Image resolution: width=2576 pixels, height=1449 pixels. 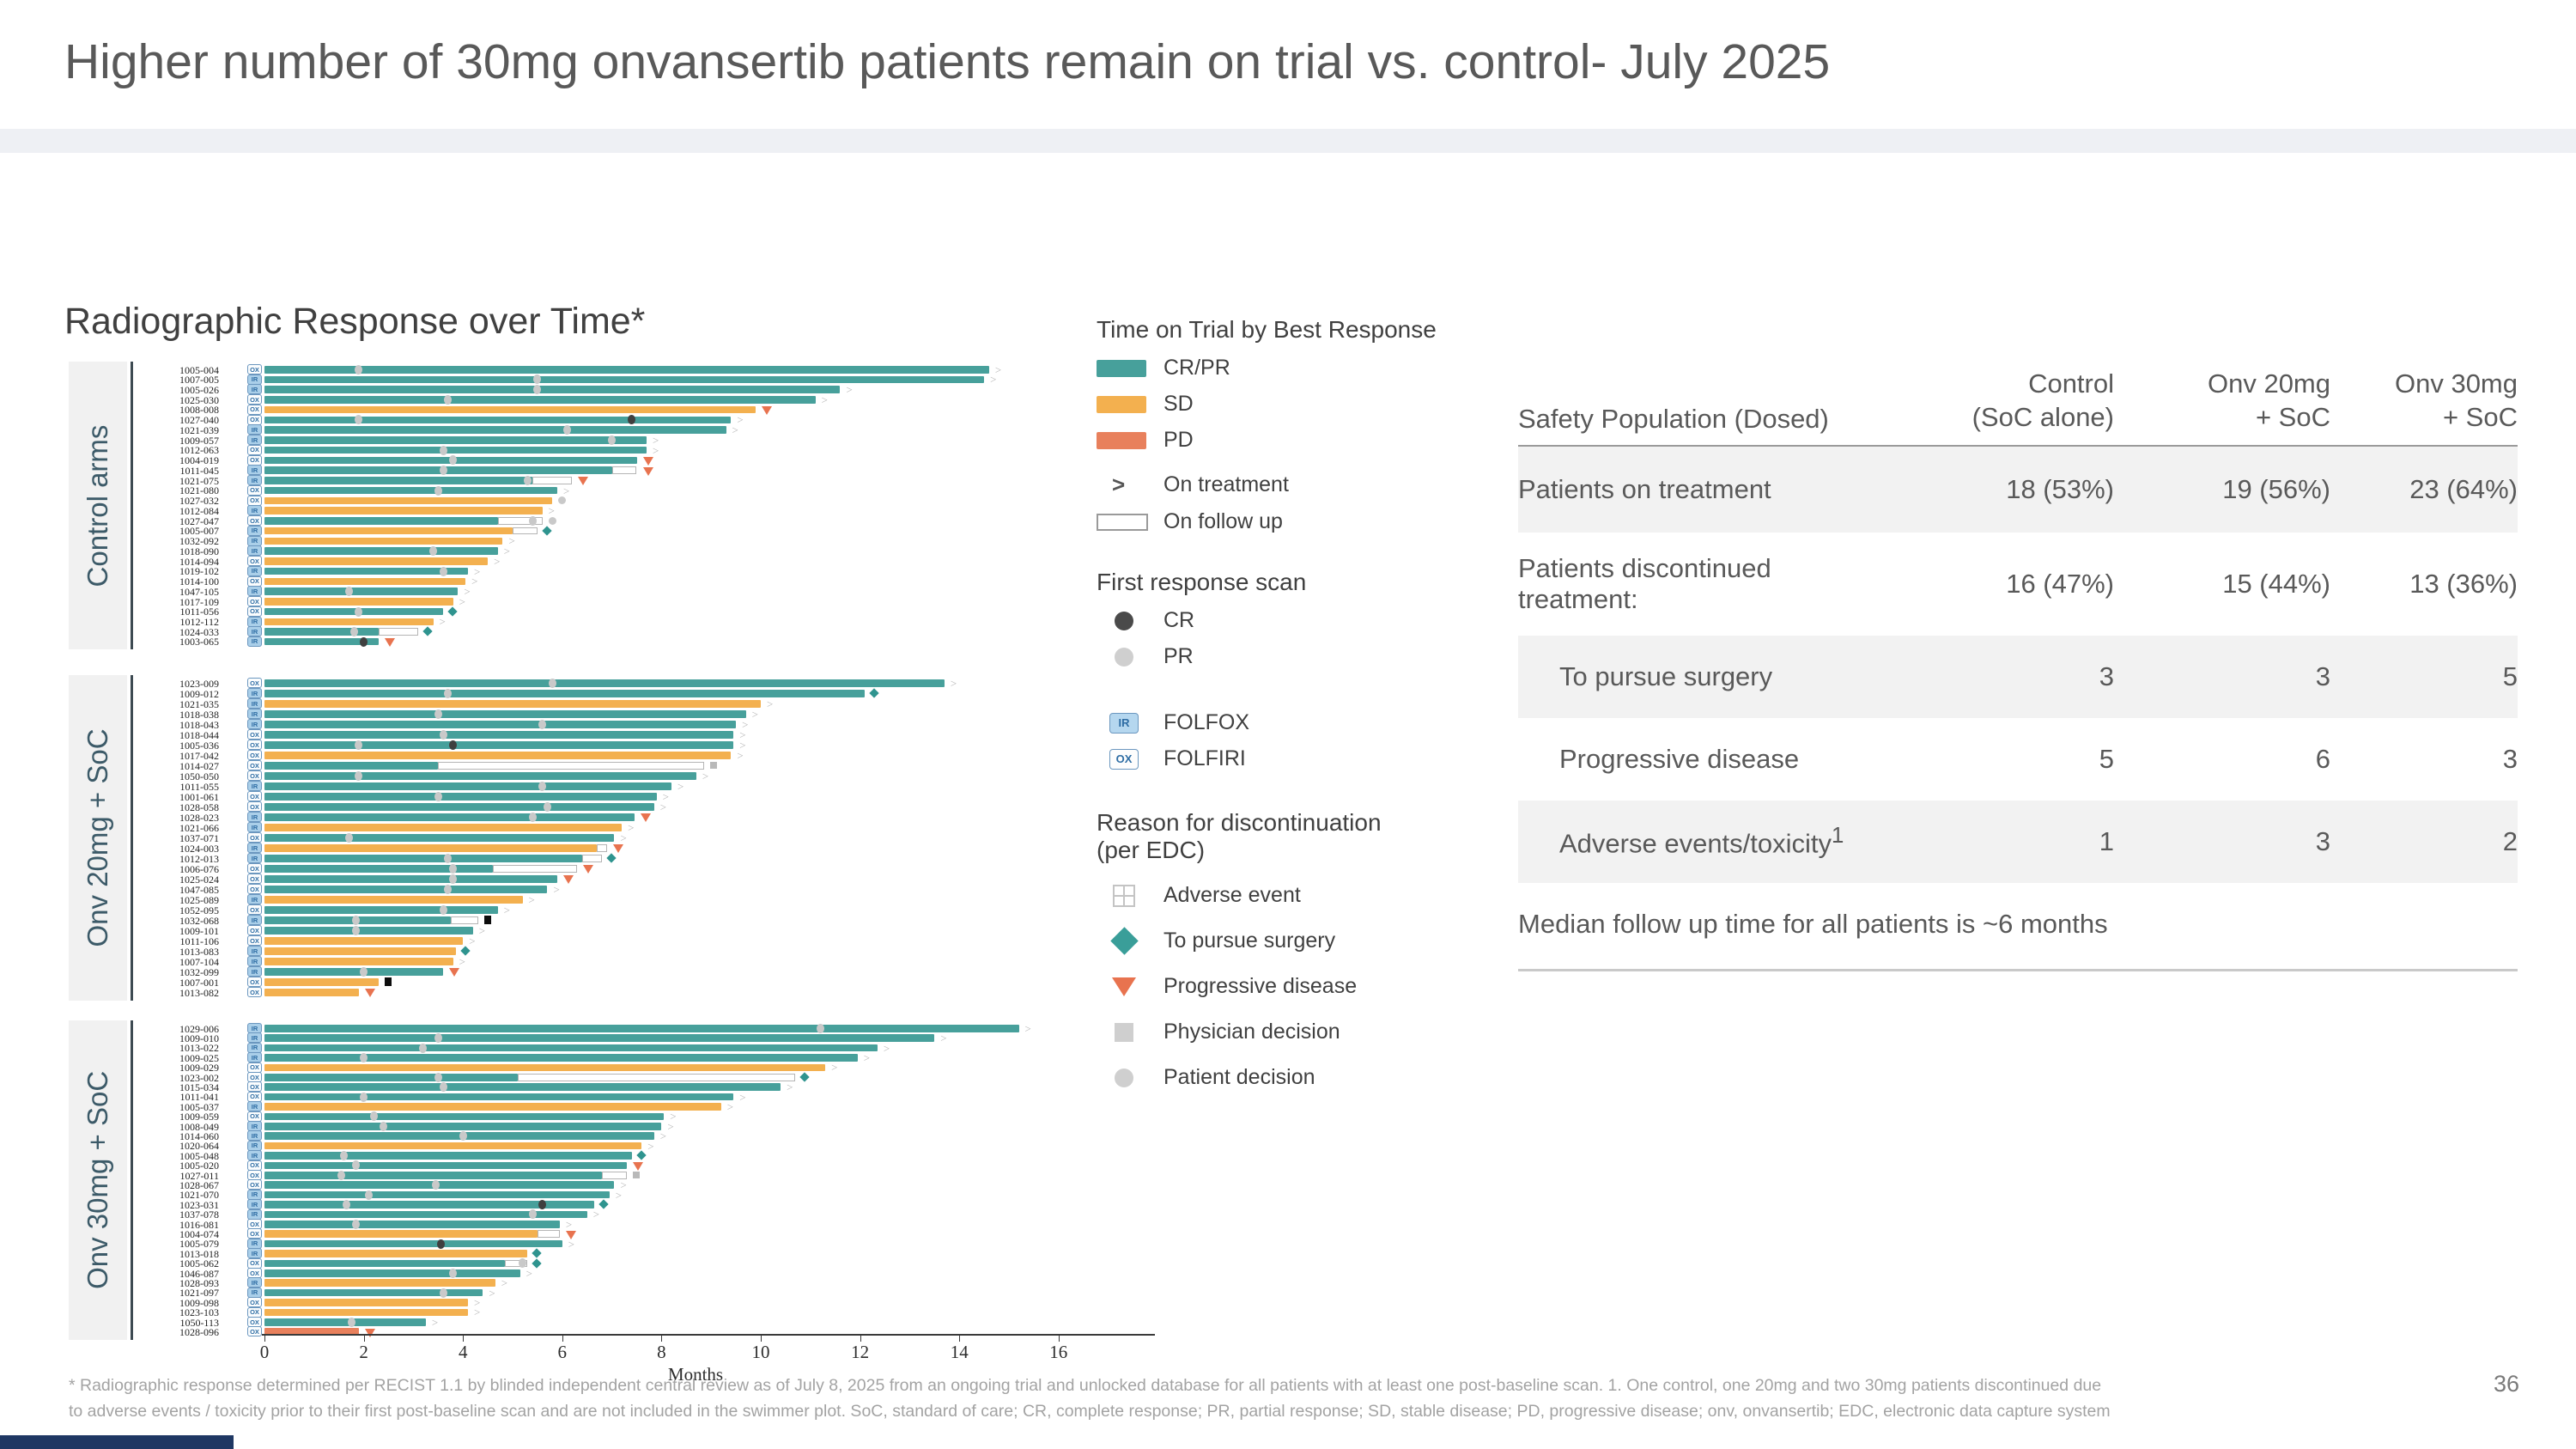 What do you see at coordinates (199, 561) in the screenshot?
I see `patient-id-label: 1014-094` at bounding box center [199, 561].